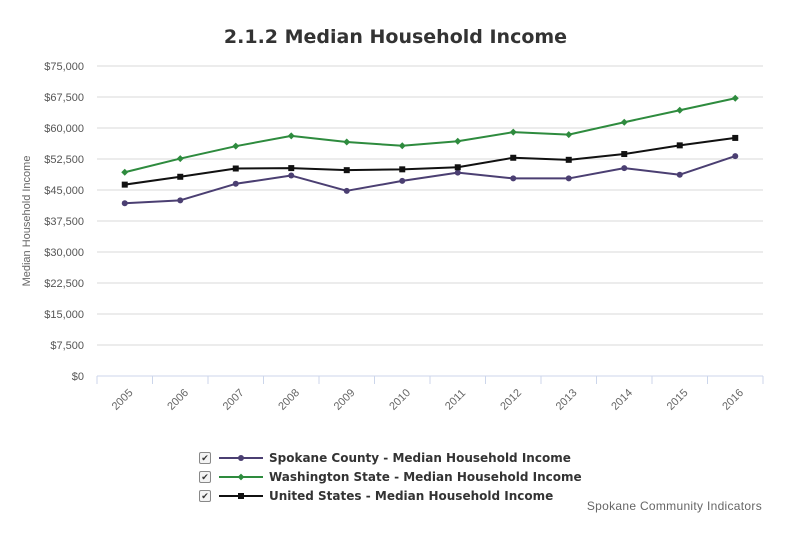  I want to click on x-tick-label: 2016, so click(733, 400).